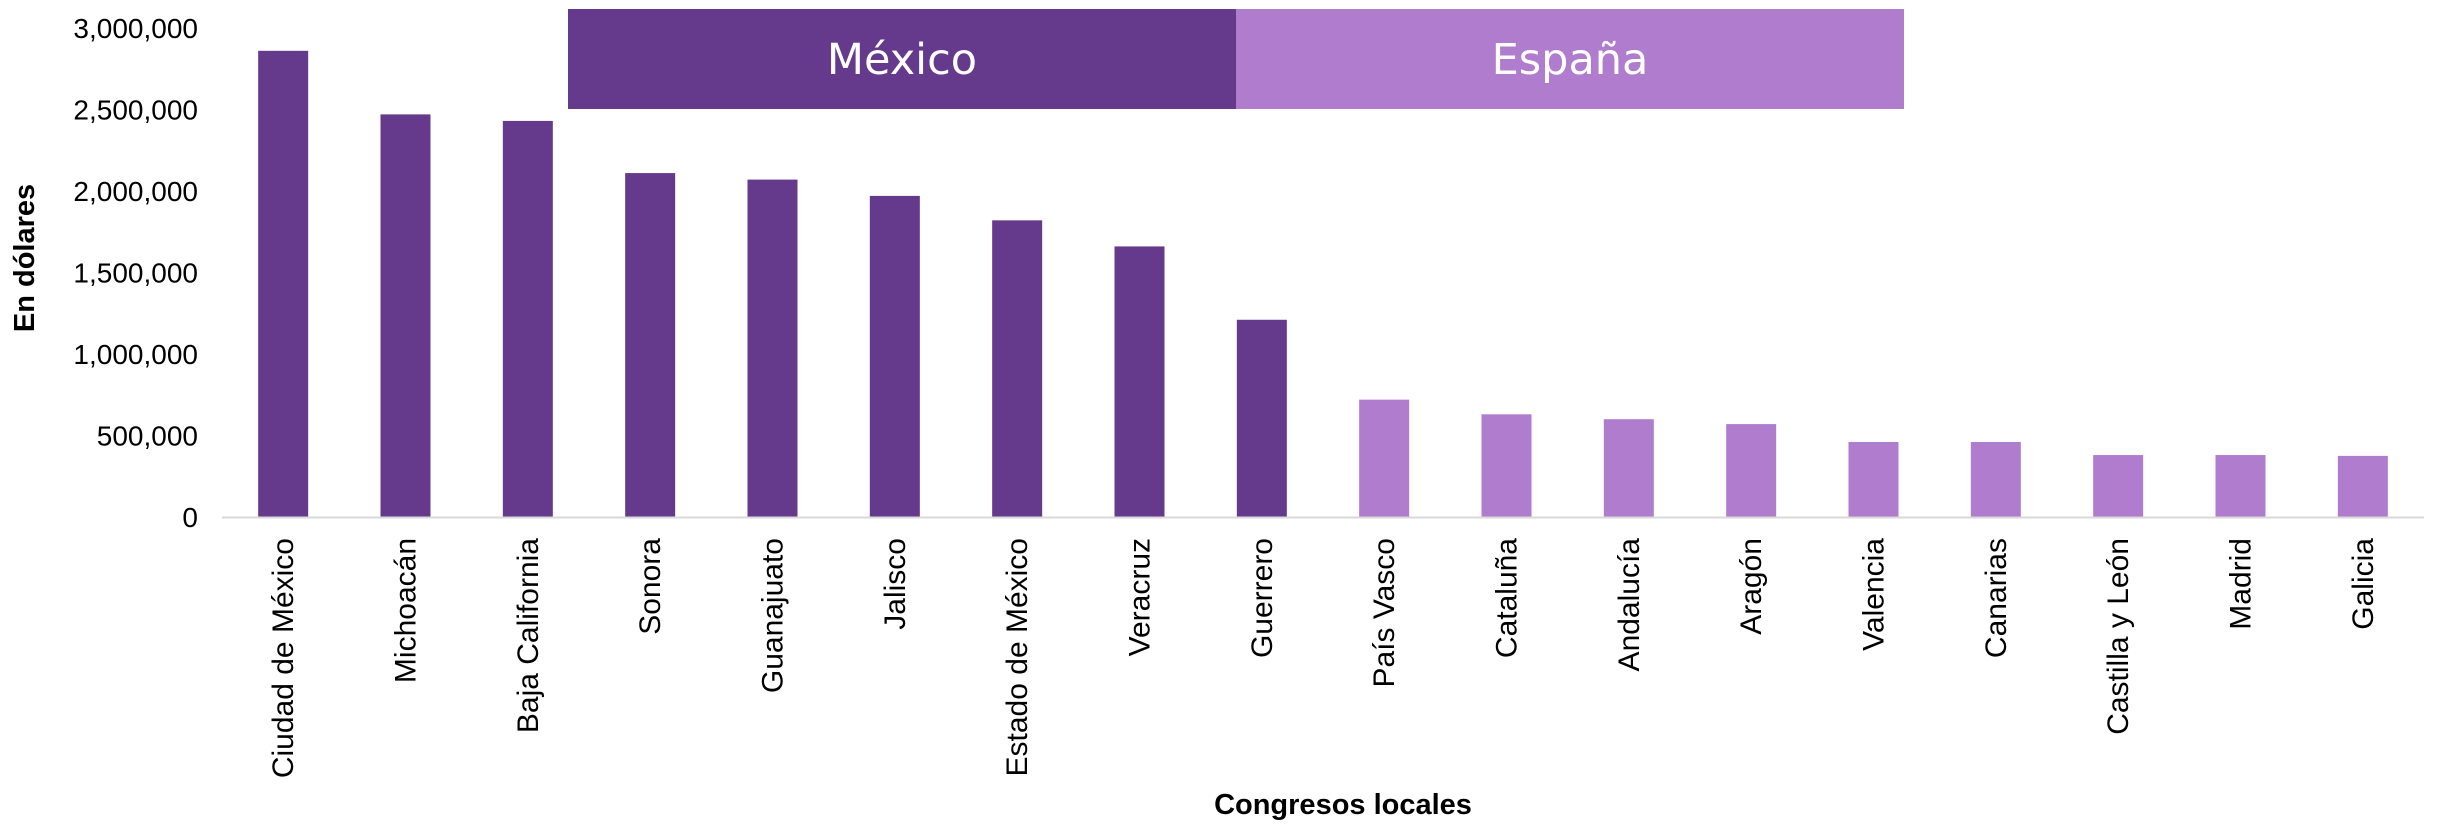 The width and height of the screenshot is (2464, 824). I want to click on x-tick-label: Madrid, so click(2241, 584).